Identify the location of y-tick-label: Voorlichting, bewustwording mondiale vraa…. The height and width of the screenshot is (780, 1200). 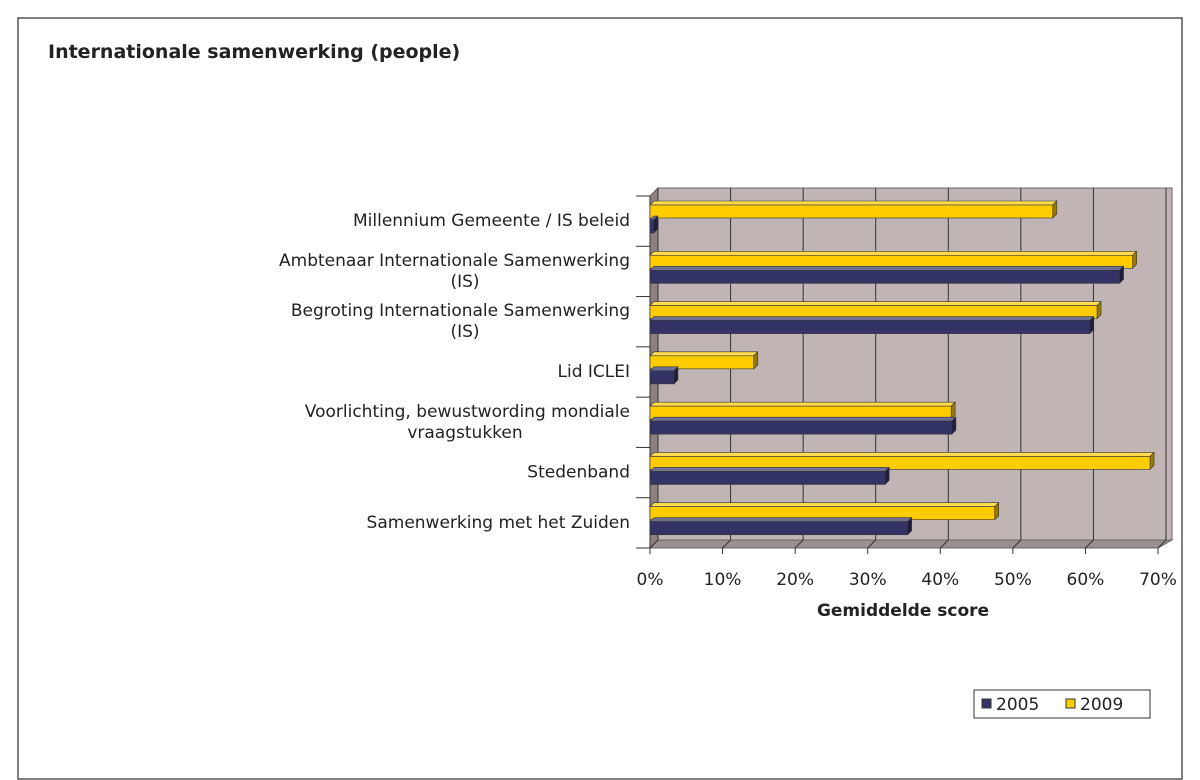
(467, 422).